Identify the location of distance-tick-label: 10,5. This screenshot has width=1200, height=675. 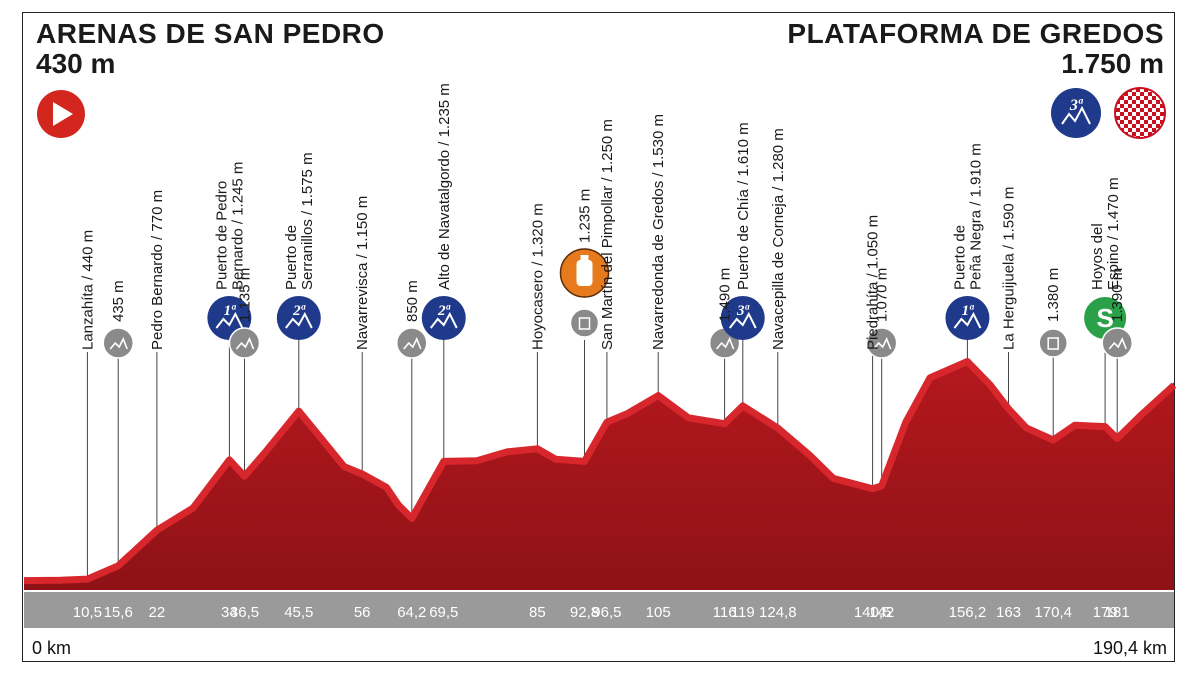
(87, 612).